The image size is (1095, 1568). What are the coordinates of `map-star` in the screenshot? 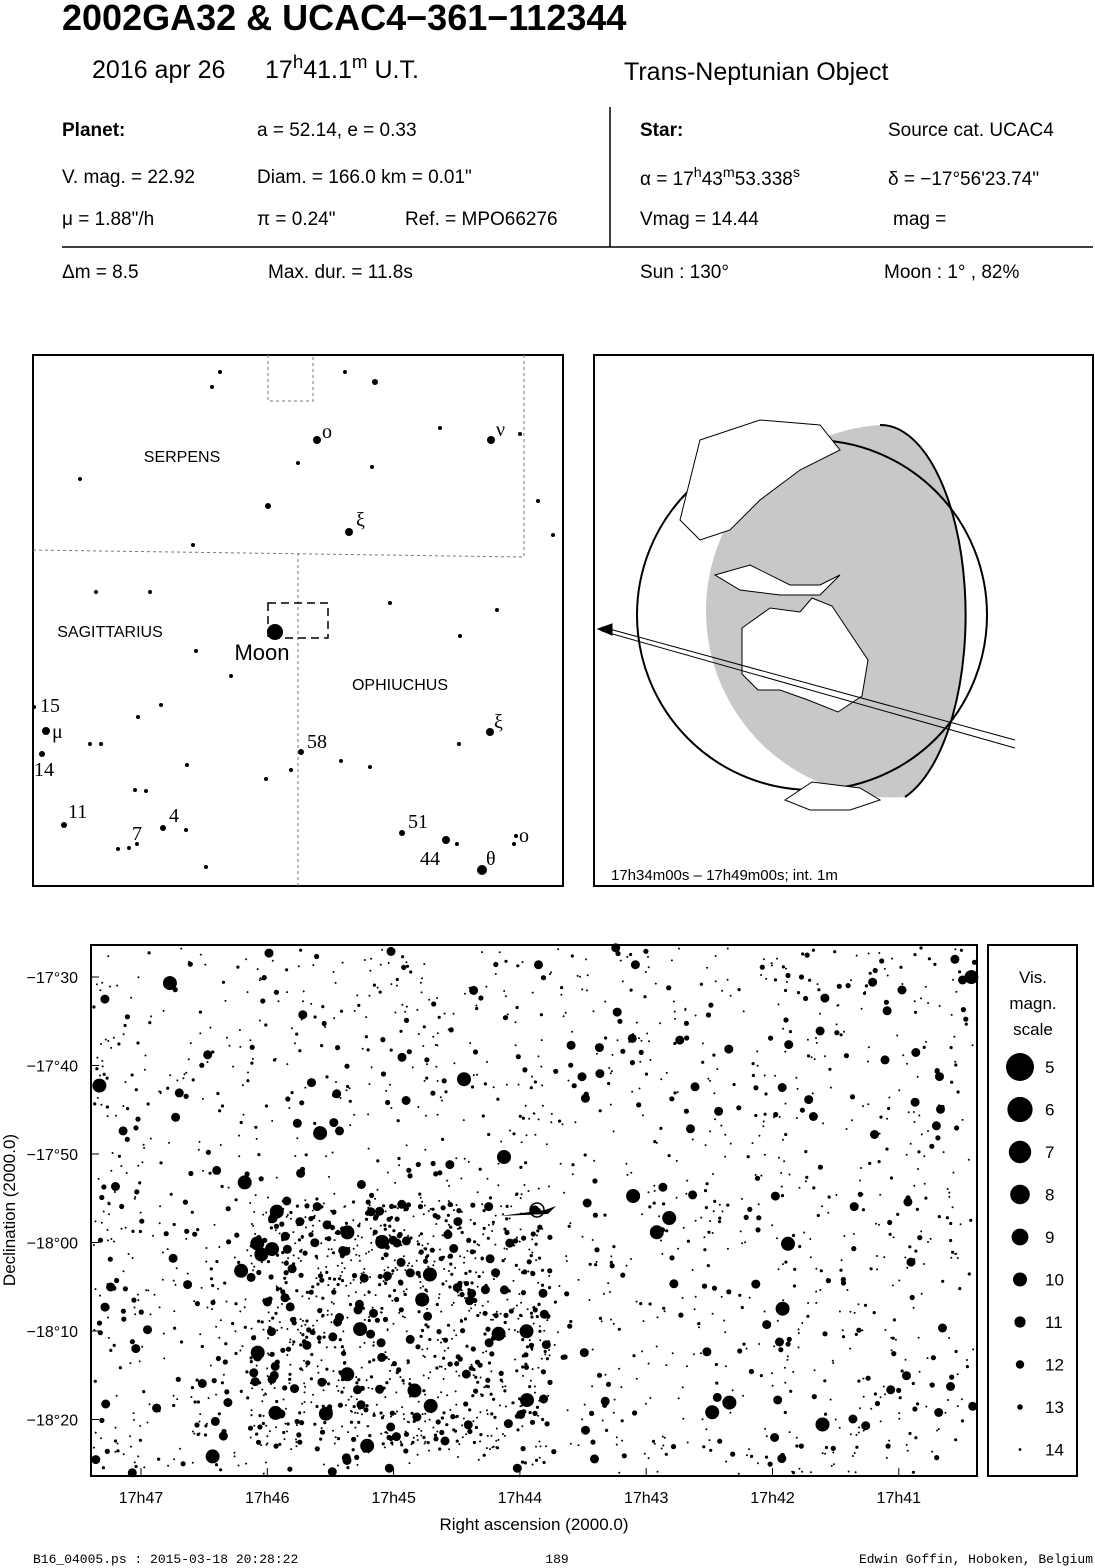 It's located at (490, 732).